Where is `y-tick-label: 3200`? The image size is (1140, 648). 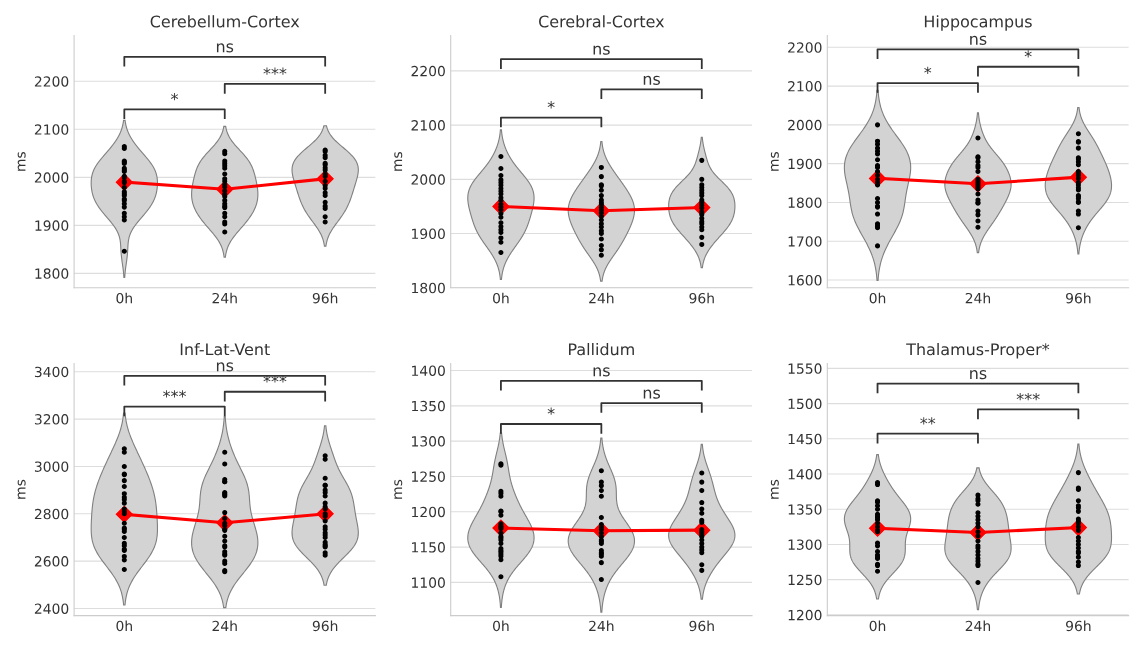 y-tick-label: 3200 is located at coordinates (51, 419).